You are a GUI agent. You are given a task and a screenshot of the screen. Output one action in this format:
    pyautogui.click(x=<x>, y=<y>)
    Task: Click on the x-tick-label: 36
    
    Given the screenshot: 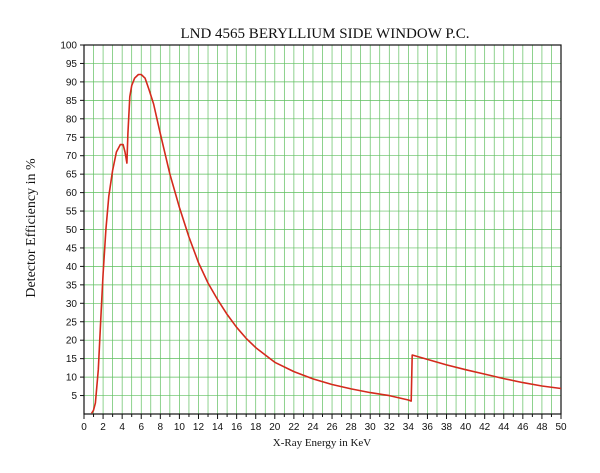 What is the action you would take?
    pyautogui.click(x=428, y=427)
    